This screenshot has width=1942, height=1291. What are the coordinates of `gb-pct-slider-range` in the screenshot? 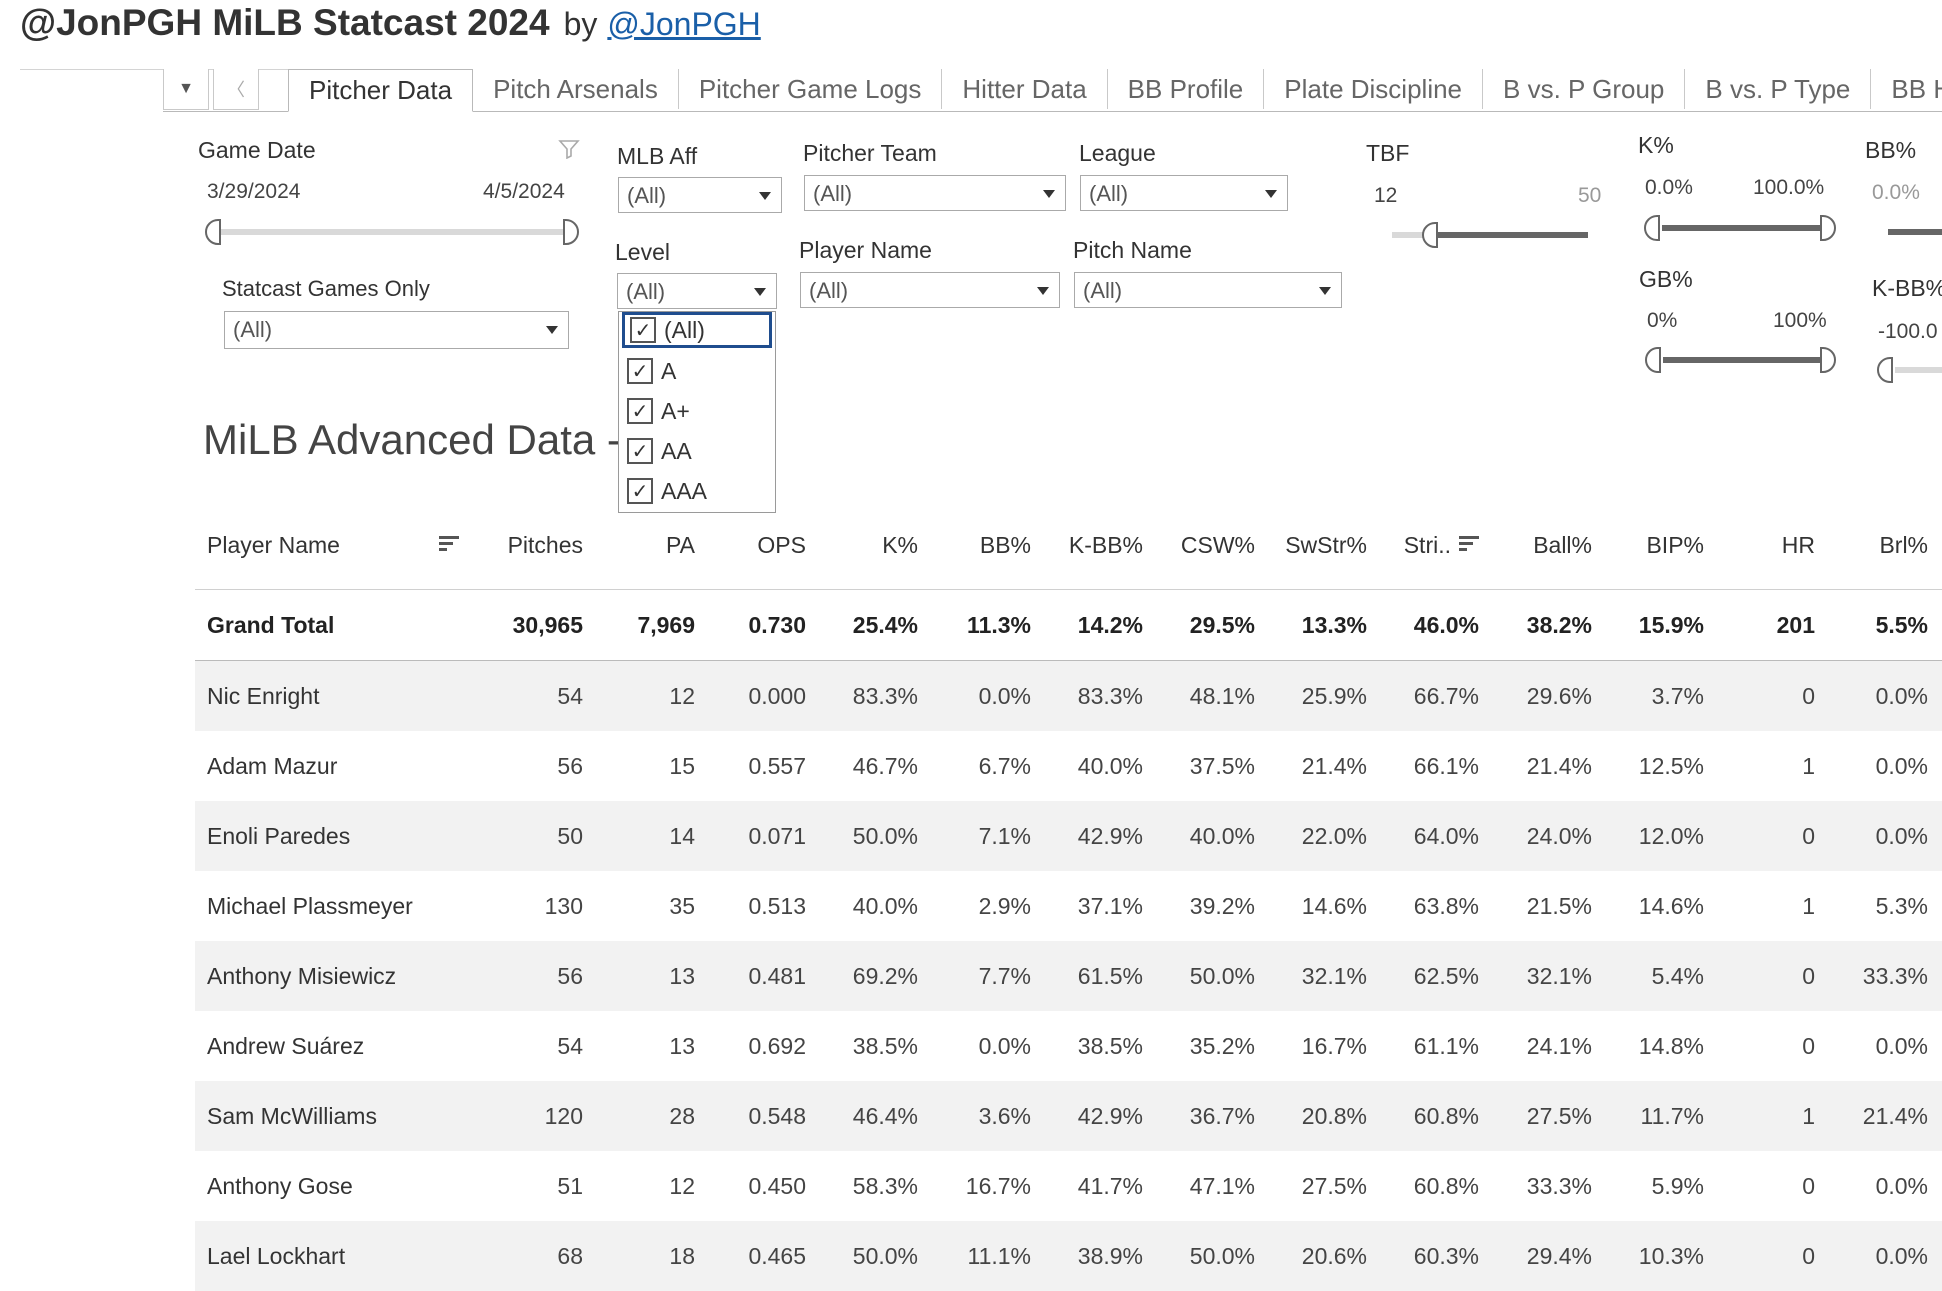 It's located at (1745, 360).